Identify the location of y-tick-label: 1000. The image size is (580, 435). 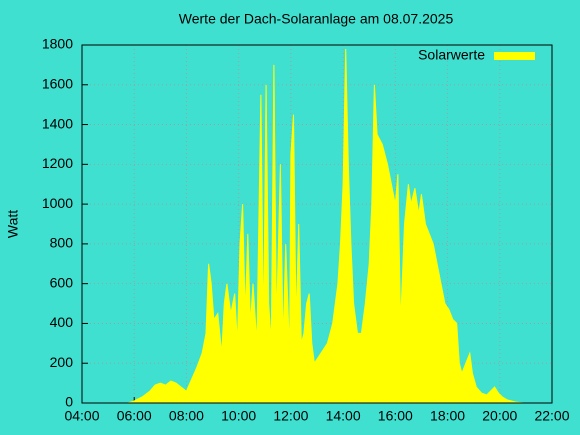
(57, 203).